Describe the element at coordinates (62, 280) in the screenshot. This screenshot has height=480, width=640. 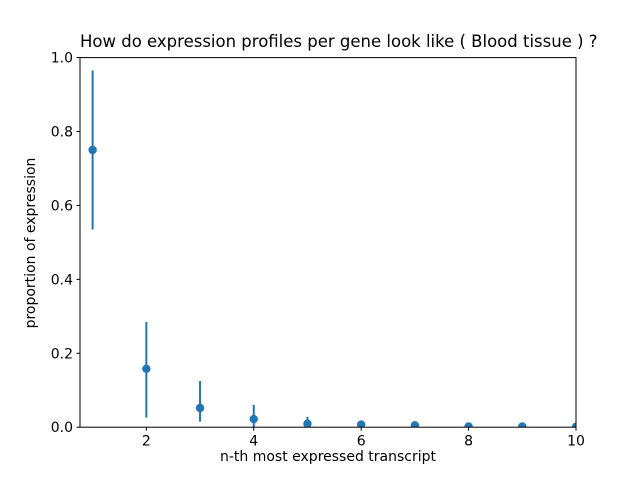
I see `y-tick-label: 0.4` at that location.